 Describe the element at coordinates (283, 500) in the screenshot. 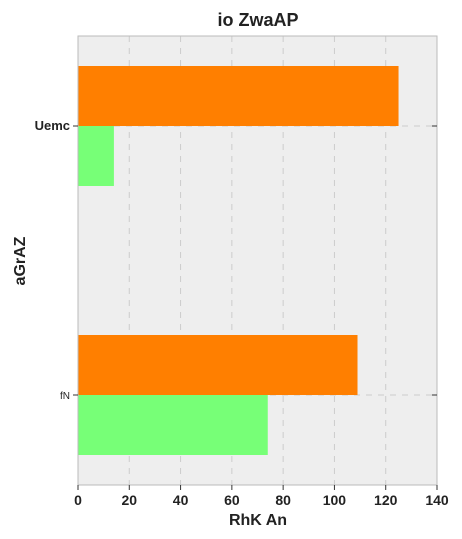

I see `x-tick-label-4: 80` at that location.